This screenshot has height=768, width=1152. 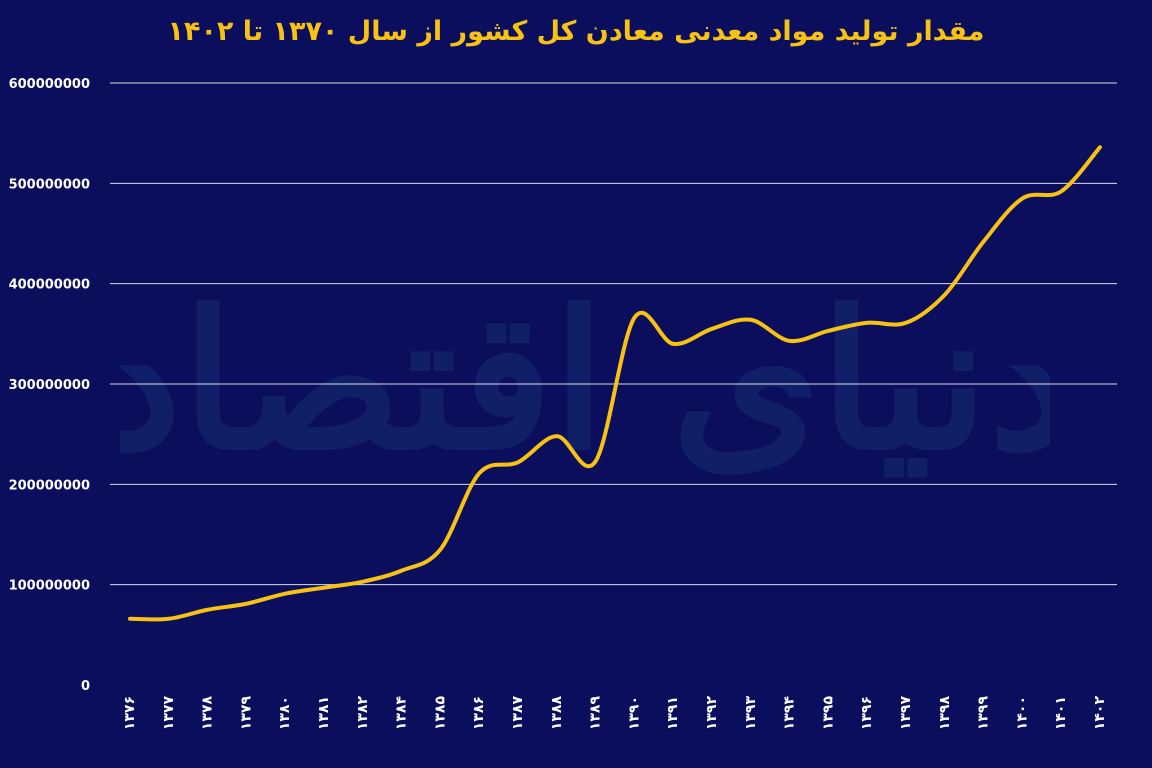 What do you see at coordinates (49, 385) in the screenshot?
I see `y-tick-label: 300000000` at bounding box center [49, 385].